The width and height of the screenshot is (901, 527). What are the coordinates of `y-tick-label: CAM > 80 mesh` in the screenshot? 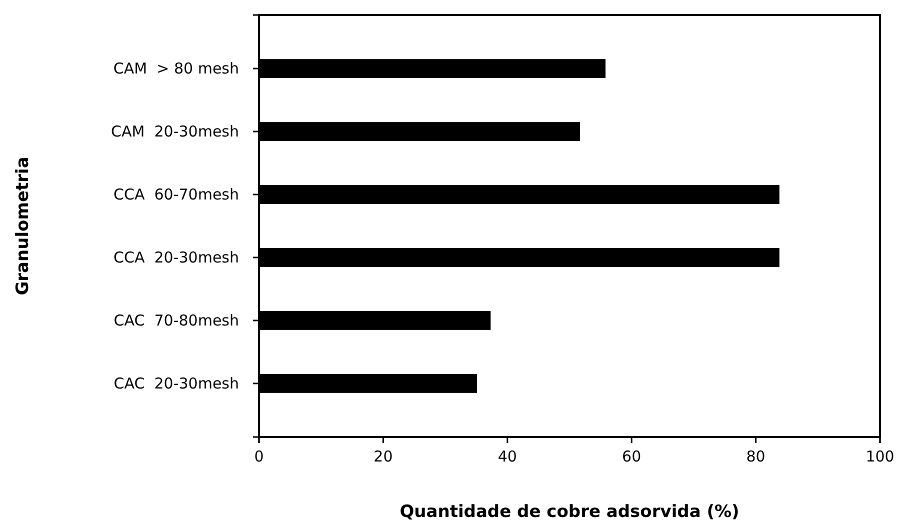 It's located at (176, 68).